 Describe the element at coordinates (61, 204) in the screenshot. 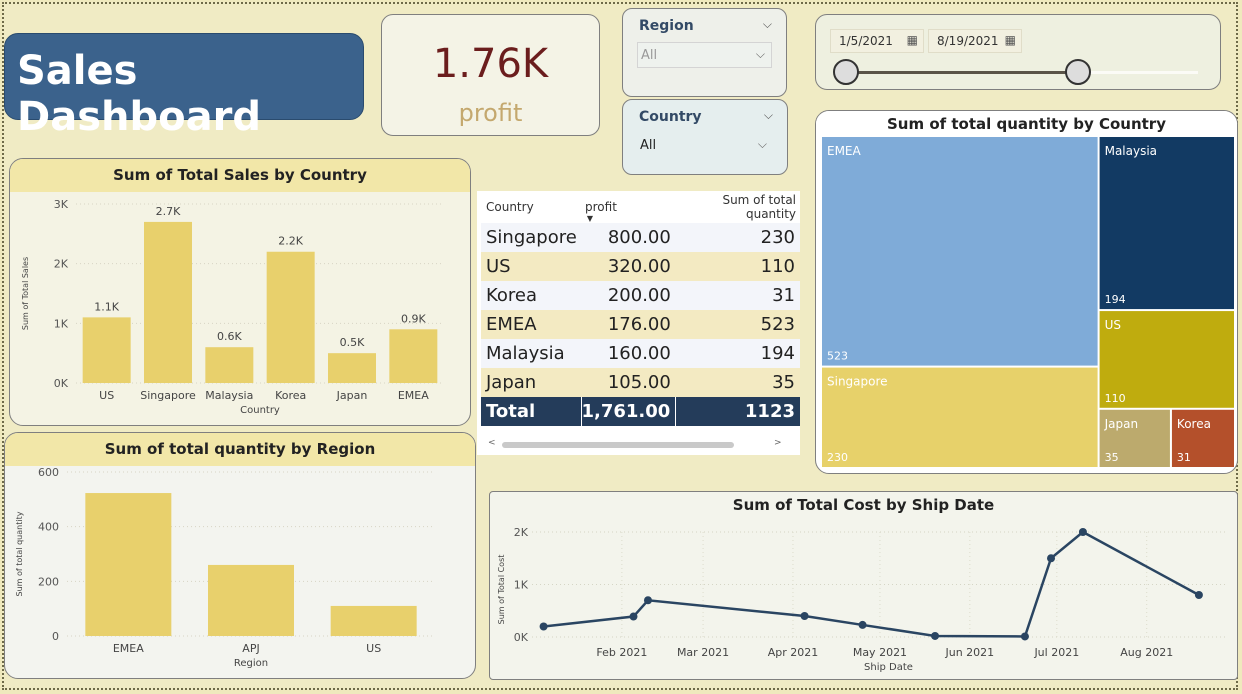

I see `y-tick-label: 3K` at that location.